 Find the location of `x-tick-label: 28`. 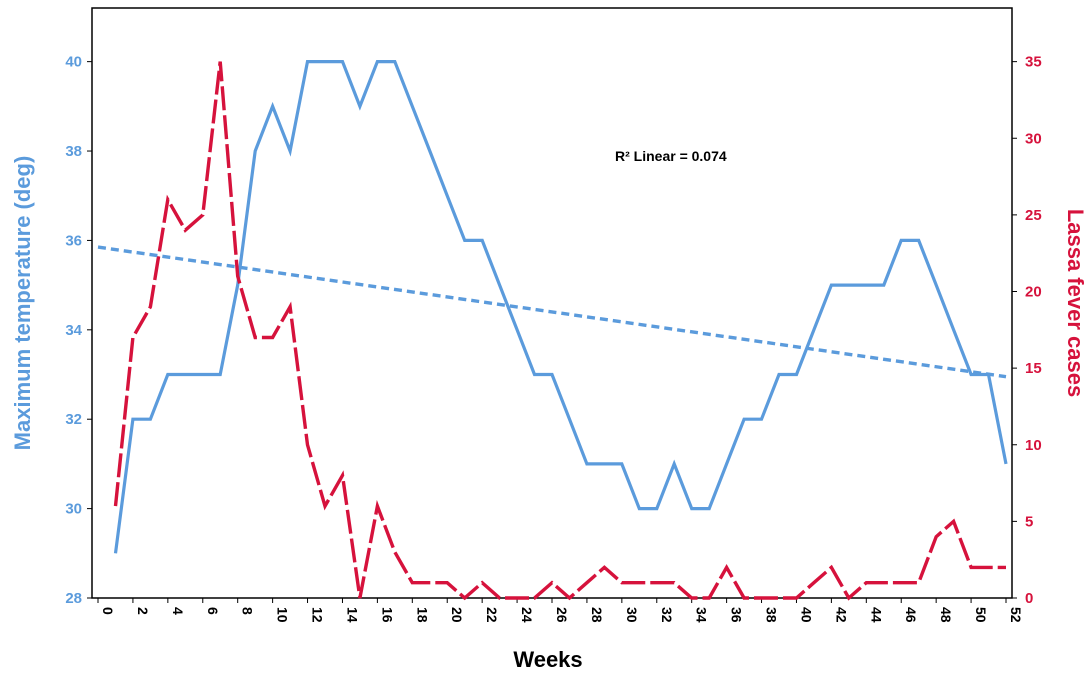

x-tick-label: 28 is located at coordinates (597, 615).